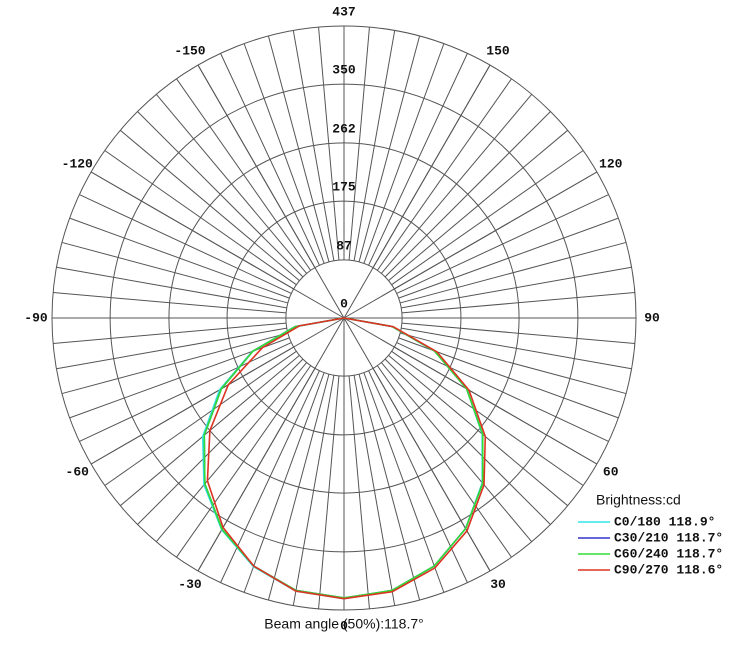 This screenshot has width=750, height=655. I want to click on legend-label: C0/180 118.9°, so click(664, 521).